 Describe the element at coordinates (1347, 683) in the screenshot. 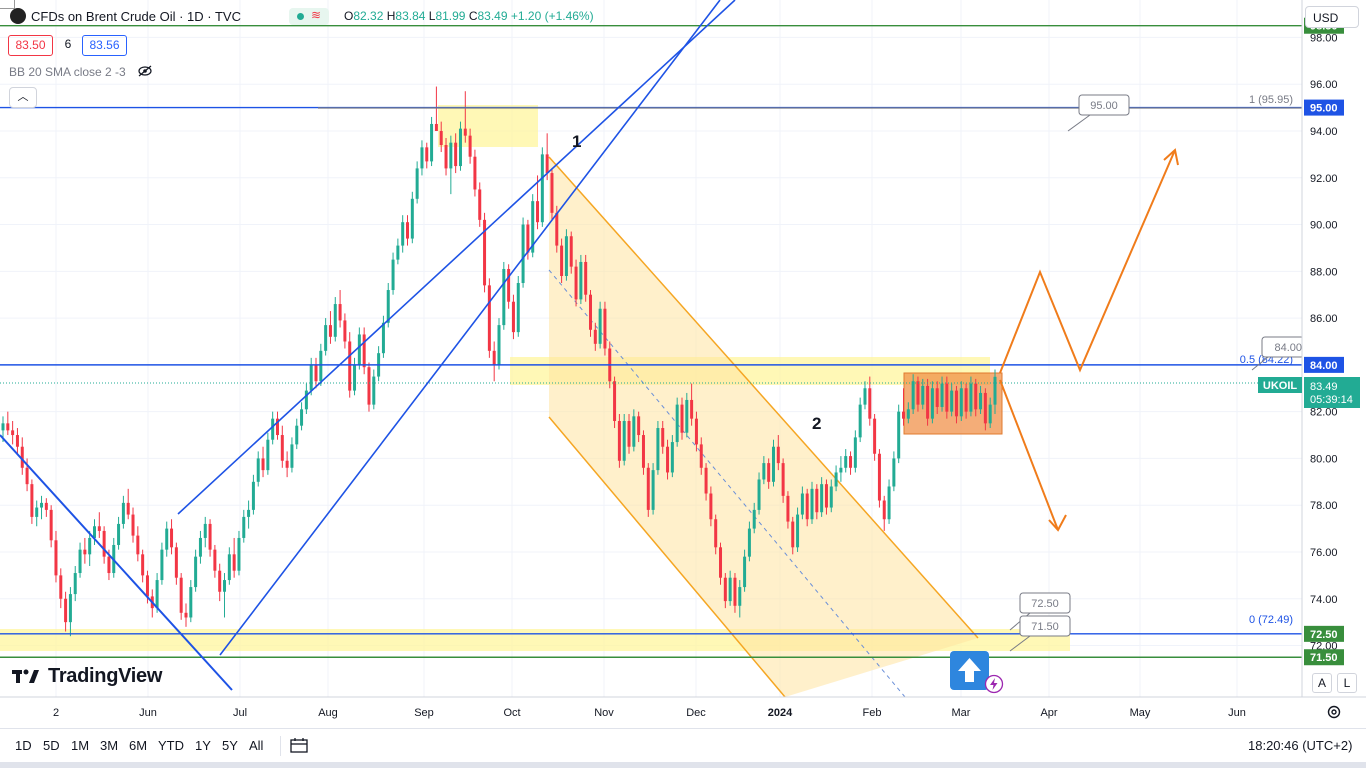

I see `log-scale-button: L` at that location.